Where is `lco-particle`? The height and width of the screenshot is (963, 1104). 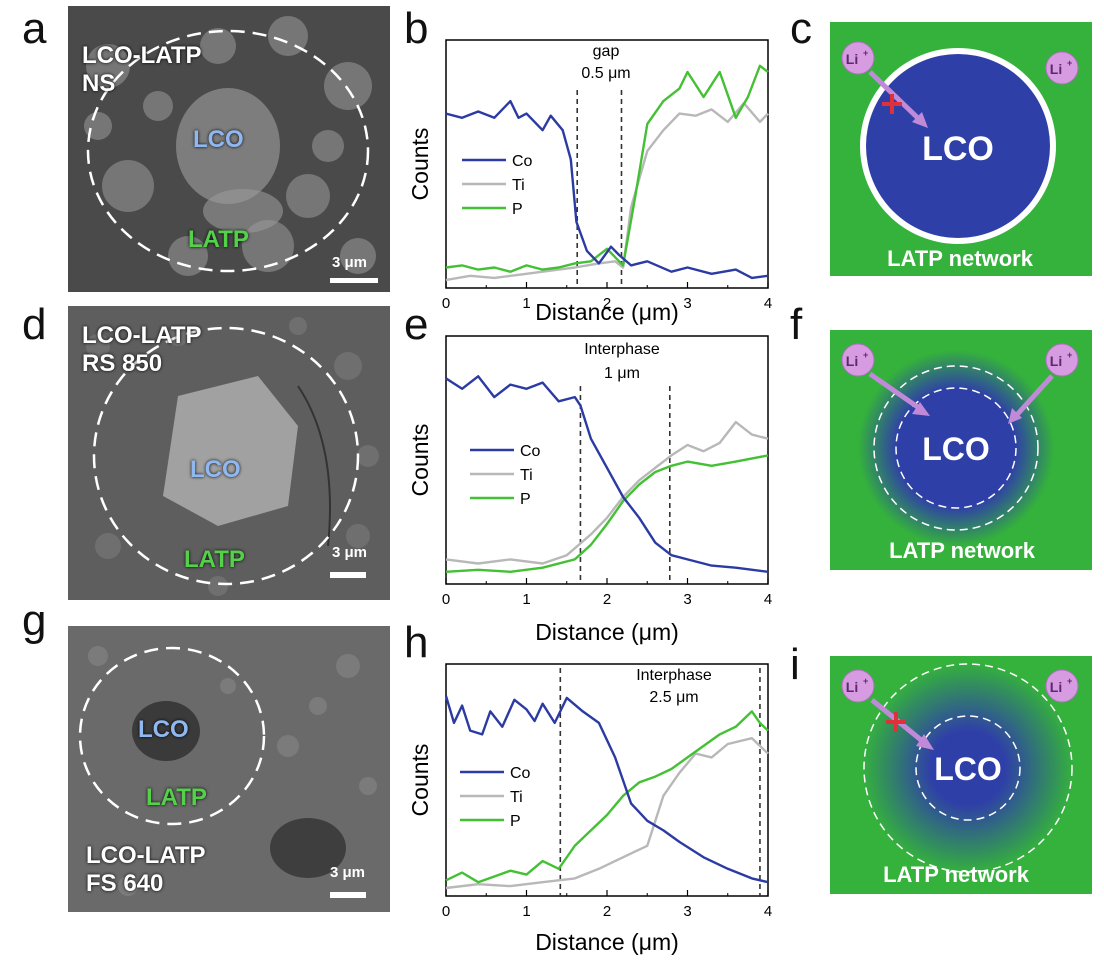
lco-particle is located at coordinates (958, 146).